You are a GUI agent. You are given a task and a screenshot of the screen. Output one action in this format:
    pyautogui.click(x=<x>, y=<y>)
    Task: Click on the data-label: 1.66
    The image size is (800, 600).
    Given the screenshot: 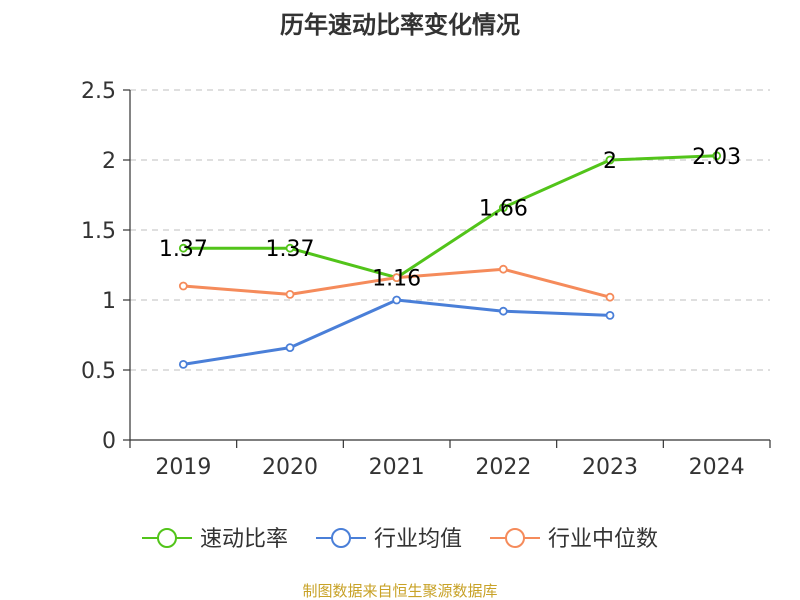 What is the action you would take?
    pyautogui.click(x=503, y=209)
    